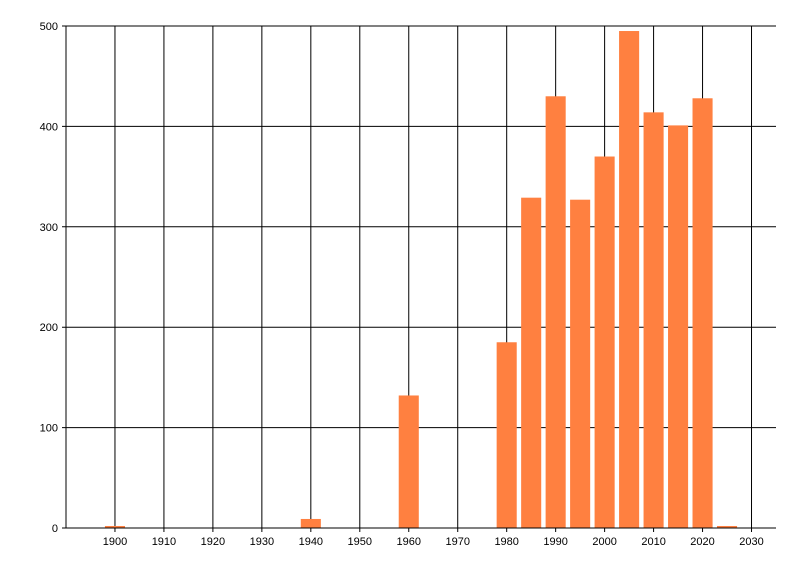 This screenshot has width=800, height=581. What do you see at coordinates (49, 127) in the screenshot?
I see `y-tick-label: 400` at bounding box center [49, 127].